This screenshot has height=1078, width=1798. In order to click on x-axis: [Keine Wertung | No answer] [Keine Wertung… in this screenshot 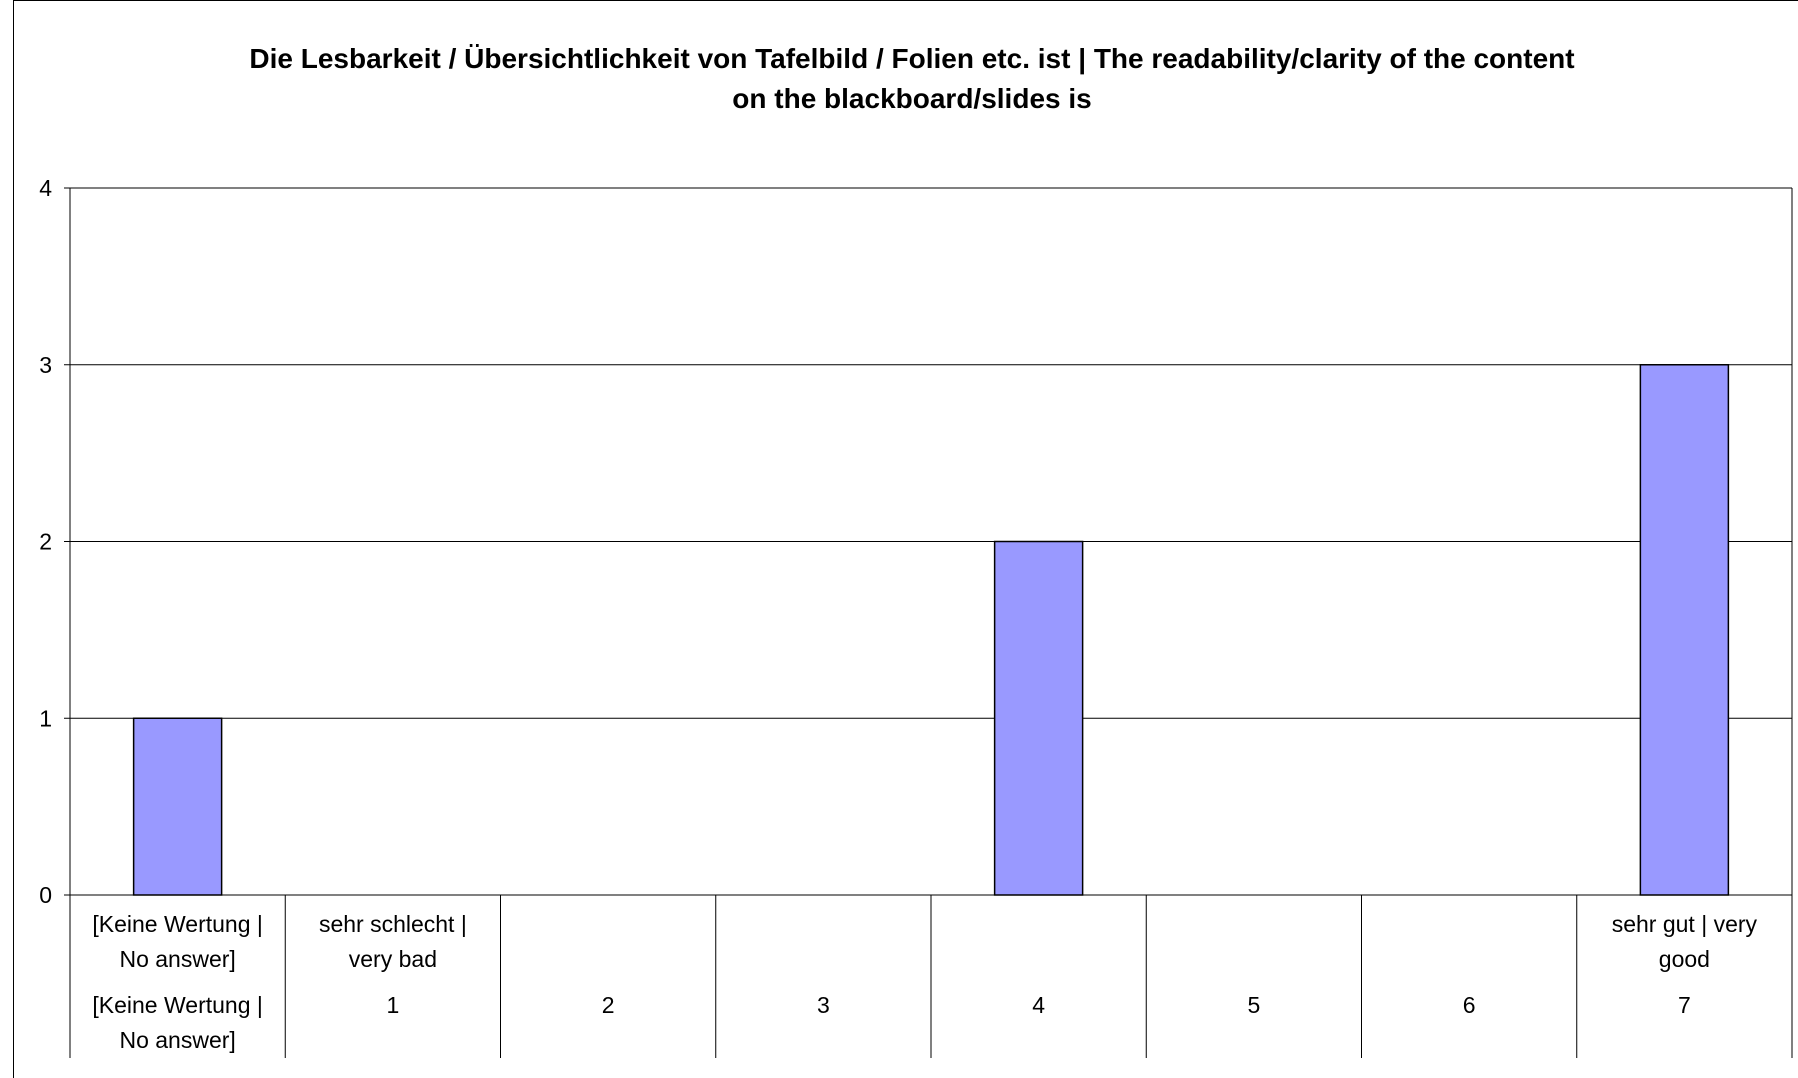, I will do `click(931, 976)`.